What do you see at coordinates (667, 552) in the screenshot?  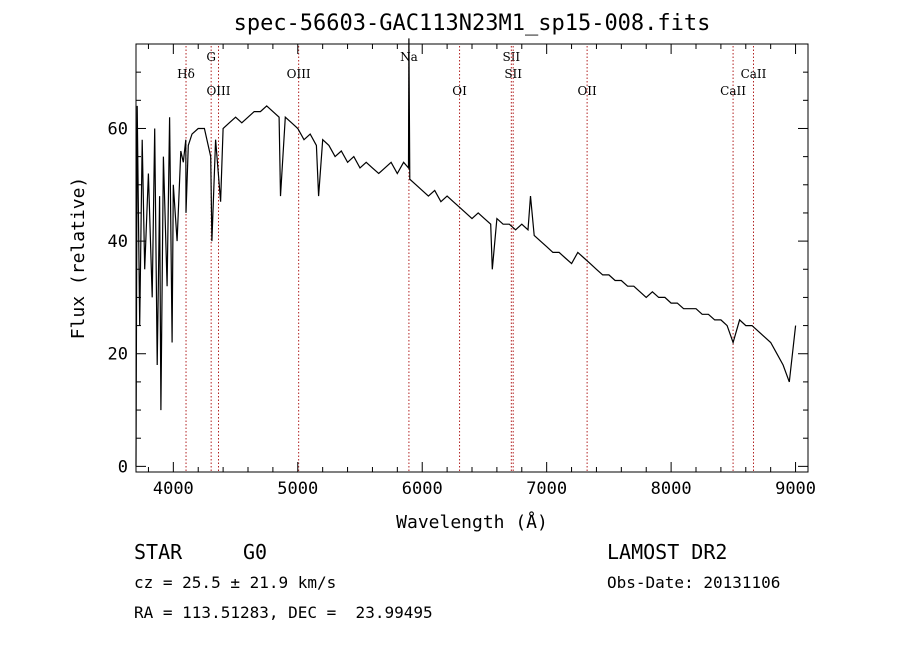 I see `survey-name: LAMOST DR2` at bounding box center [667, 552].